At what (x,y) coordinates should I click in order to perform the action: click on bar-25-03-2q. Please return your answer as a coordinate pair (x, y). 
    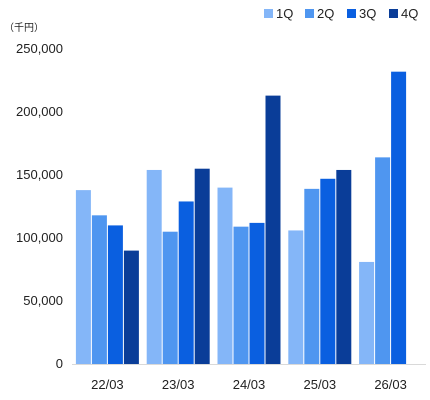
    Looking at the image, I should click on (312, 276).